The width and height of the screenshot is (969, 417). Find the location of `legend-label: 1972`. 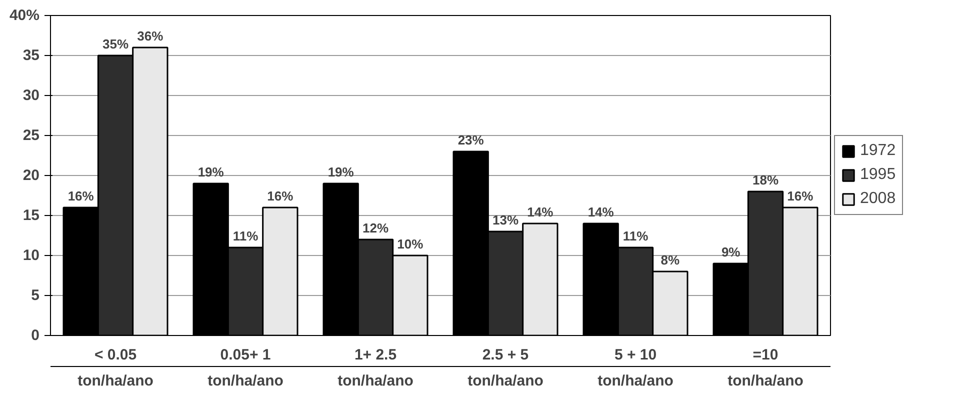

legend-label: 1972 is located at coordinates (878, 151).